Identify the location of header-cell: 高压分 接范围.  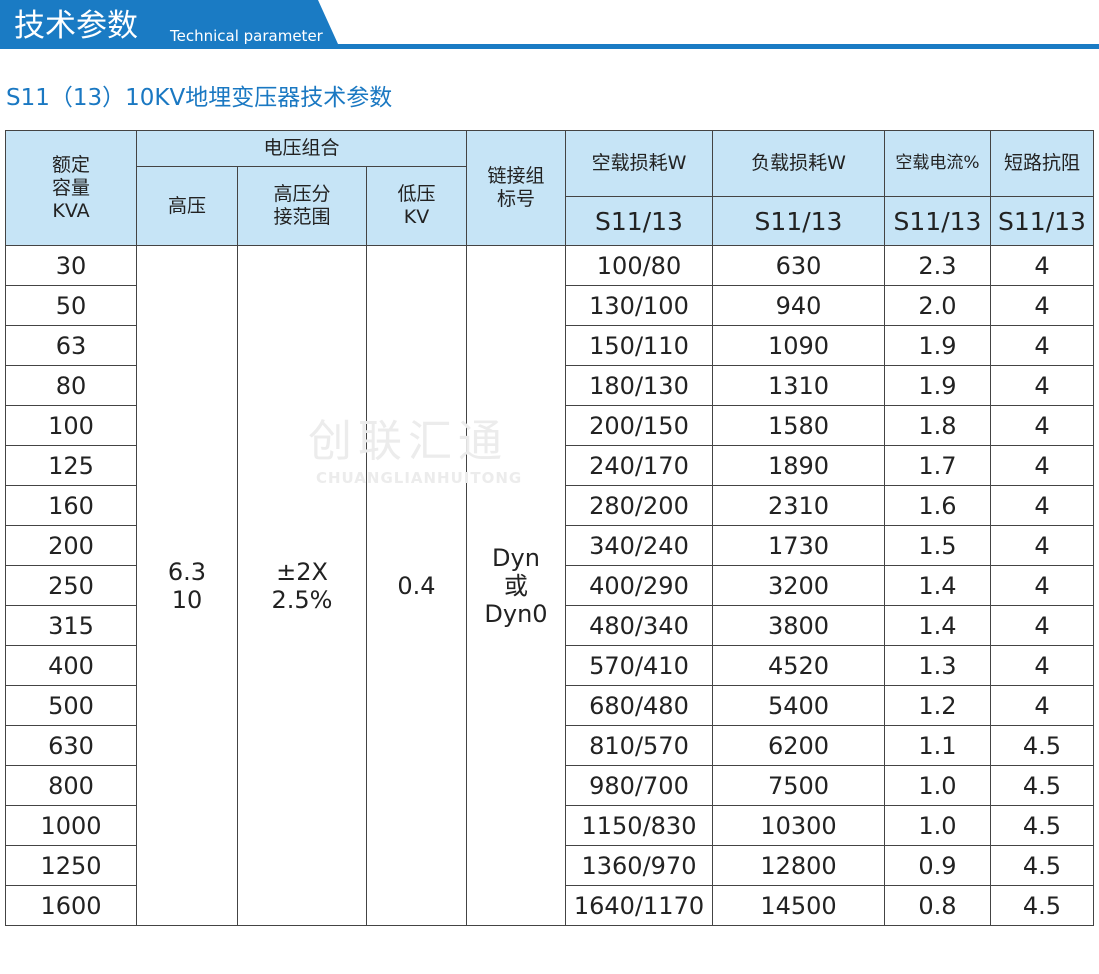
(302, 206).